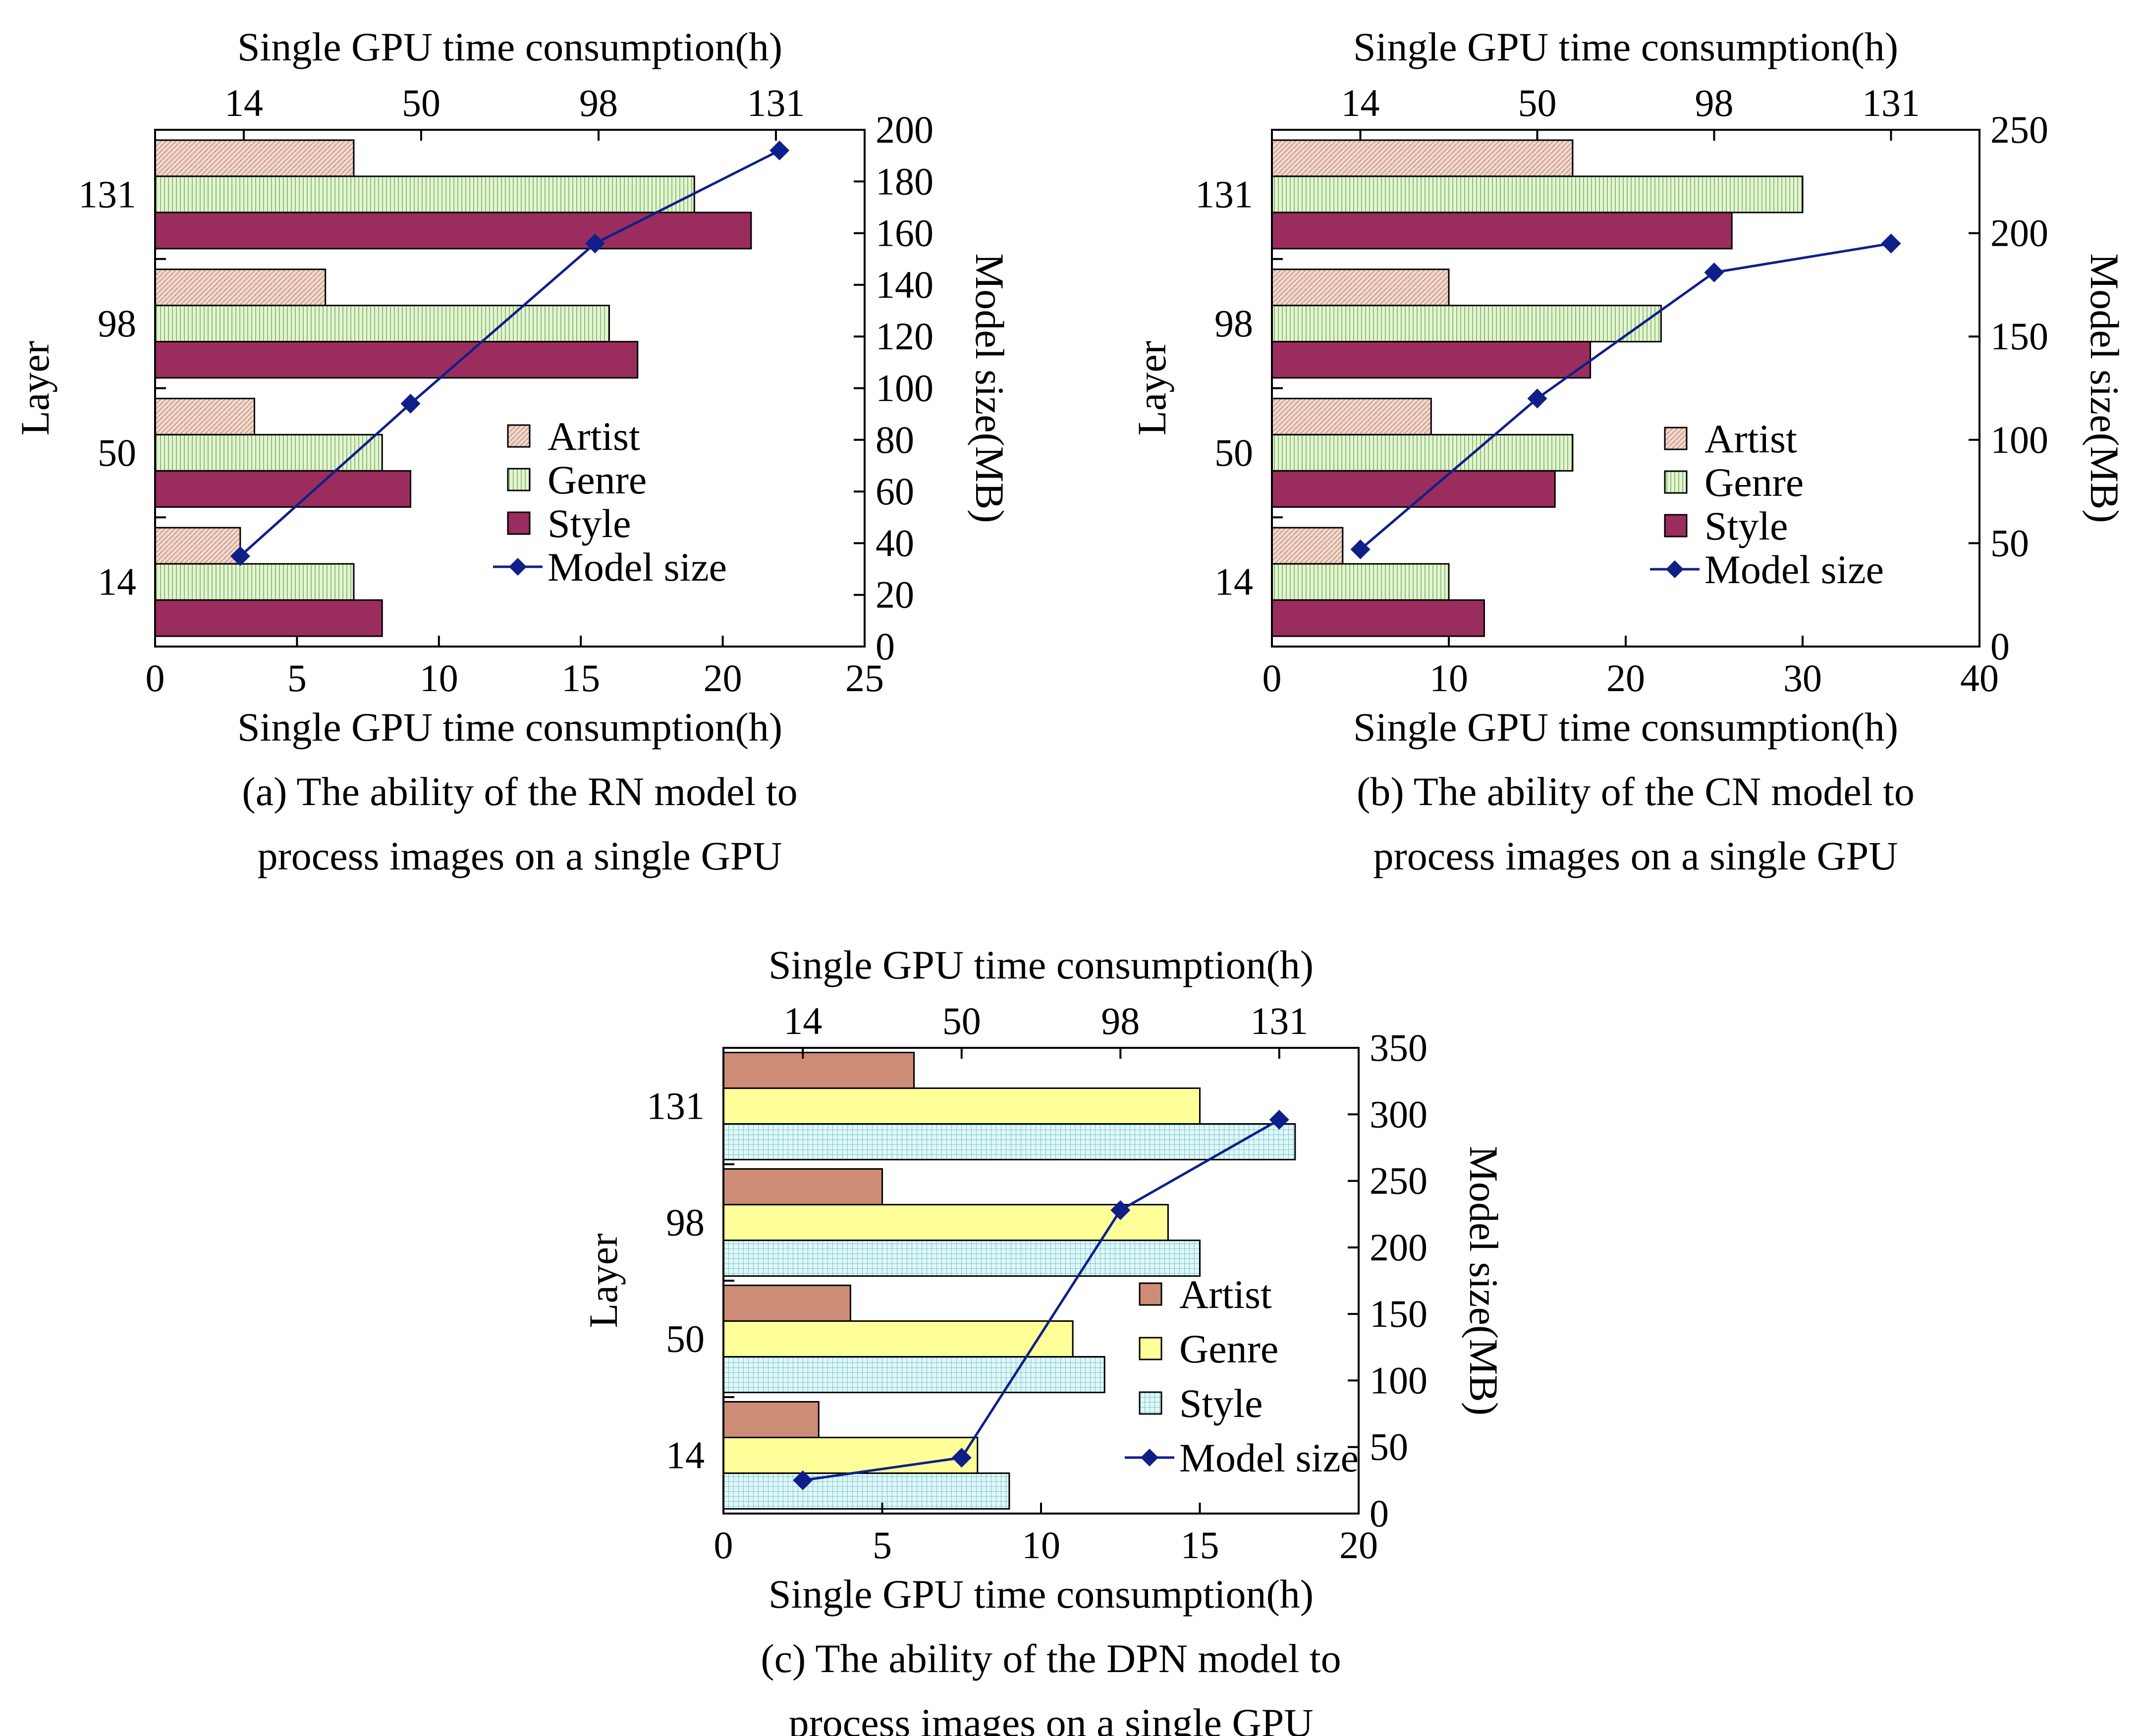 The image size is (2142, 1736). Describe the element at coordinates (1979, 678) in the screenshot. I see `x-tick-label: 40` at that location.